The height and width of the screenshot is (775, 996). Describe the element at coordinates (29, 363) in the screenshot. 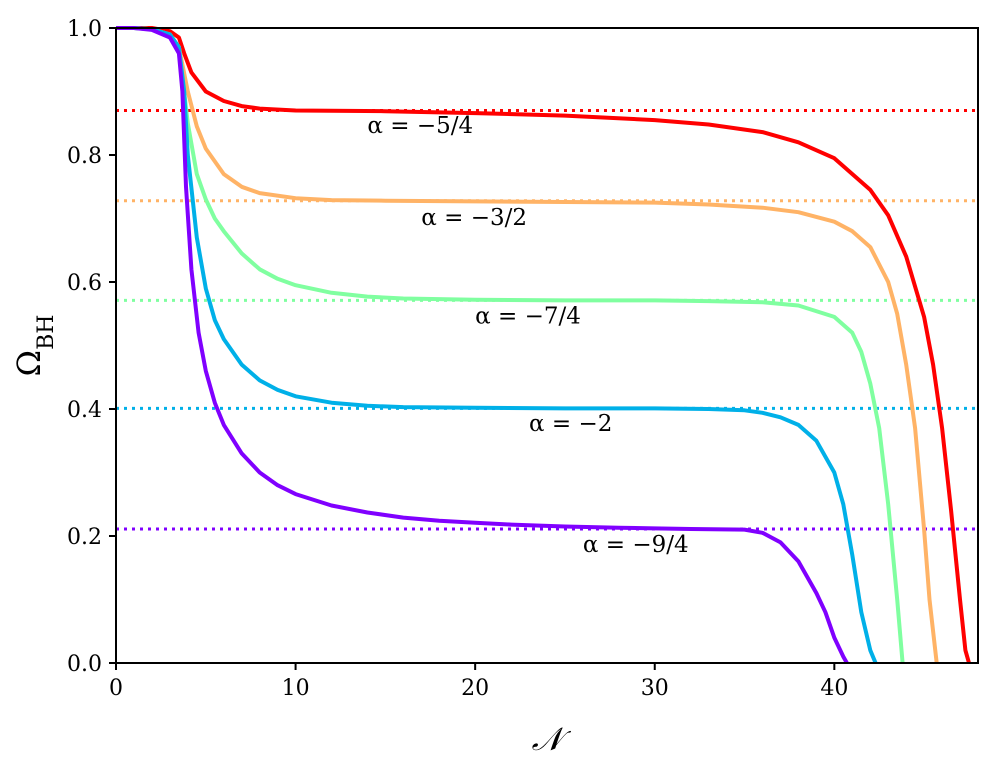

I see `y-axis-title-main: Ω` at that location.